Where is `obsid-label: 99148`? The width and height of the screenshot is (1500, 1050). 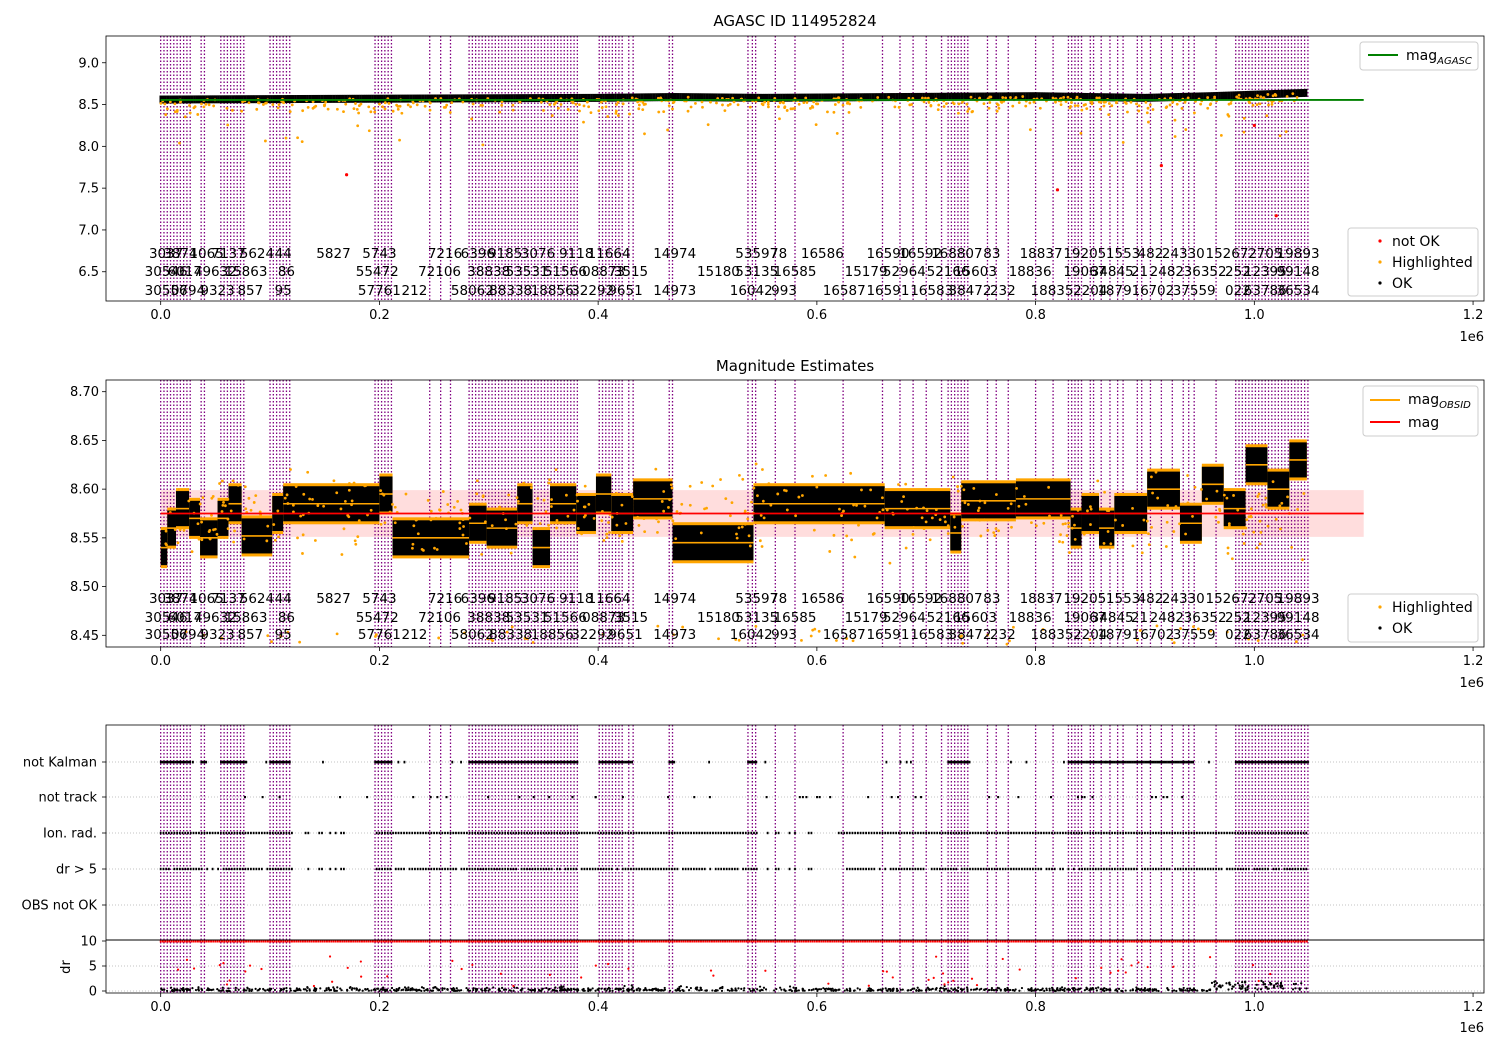 obsid-label: 99148 is located at coordinates (1298, 272).